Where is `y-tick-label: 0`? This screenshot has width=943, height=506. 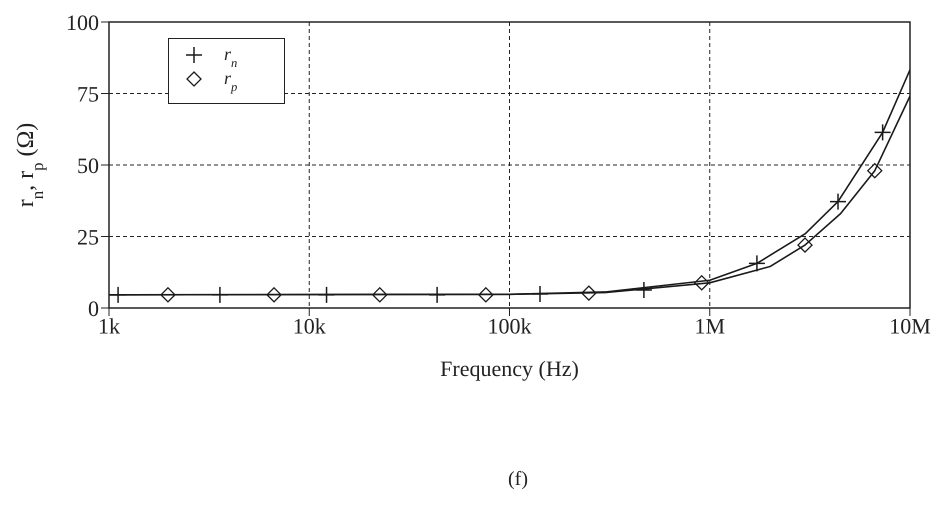 y-tick-label: 0 is located at coordinates (93, 308).